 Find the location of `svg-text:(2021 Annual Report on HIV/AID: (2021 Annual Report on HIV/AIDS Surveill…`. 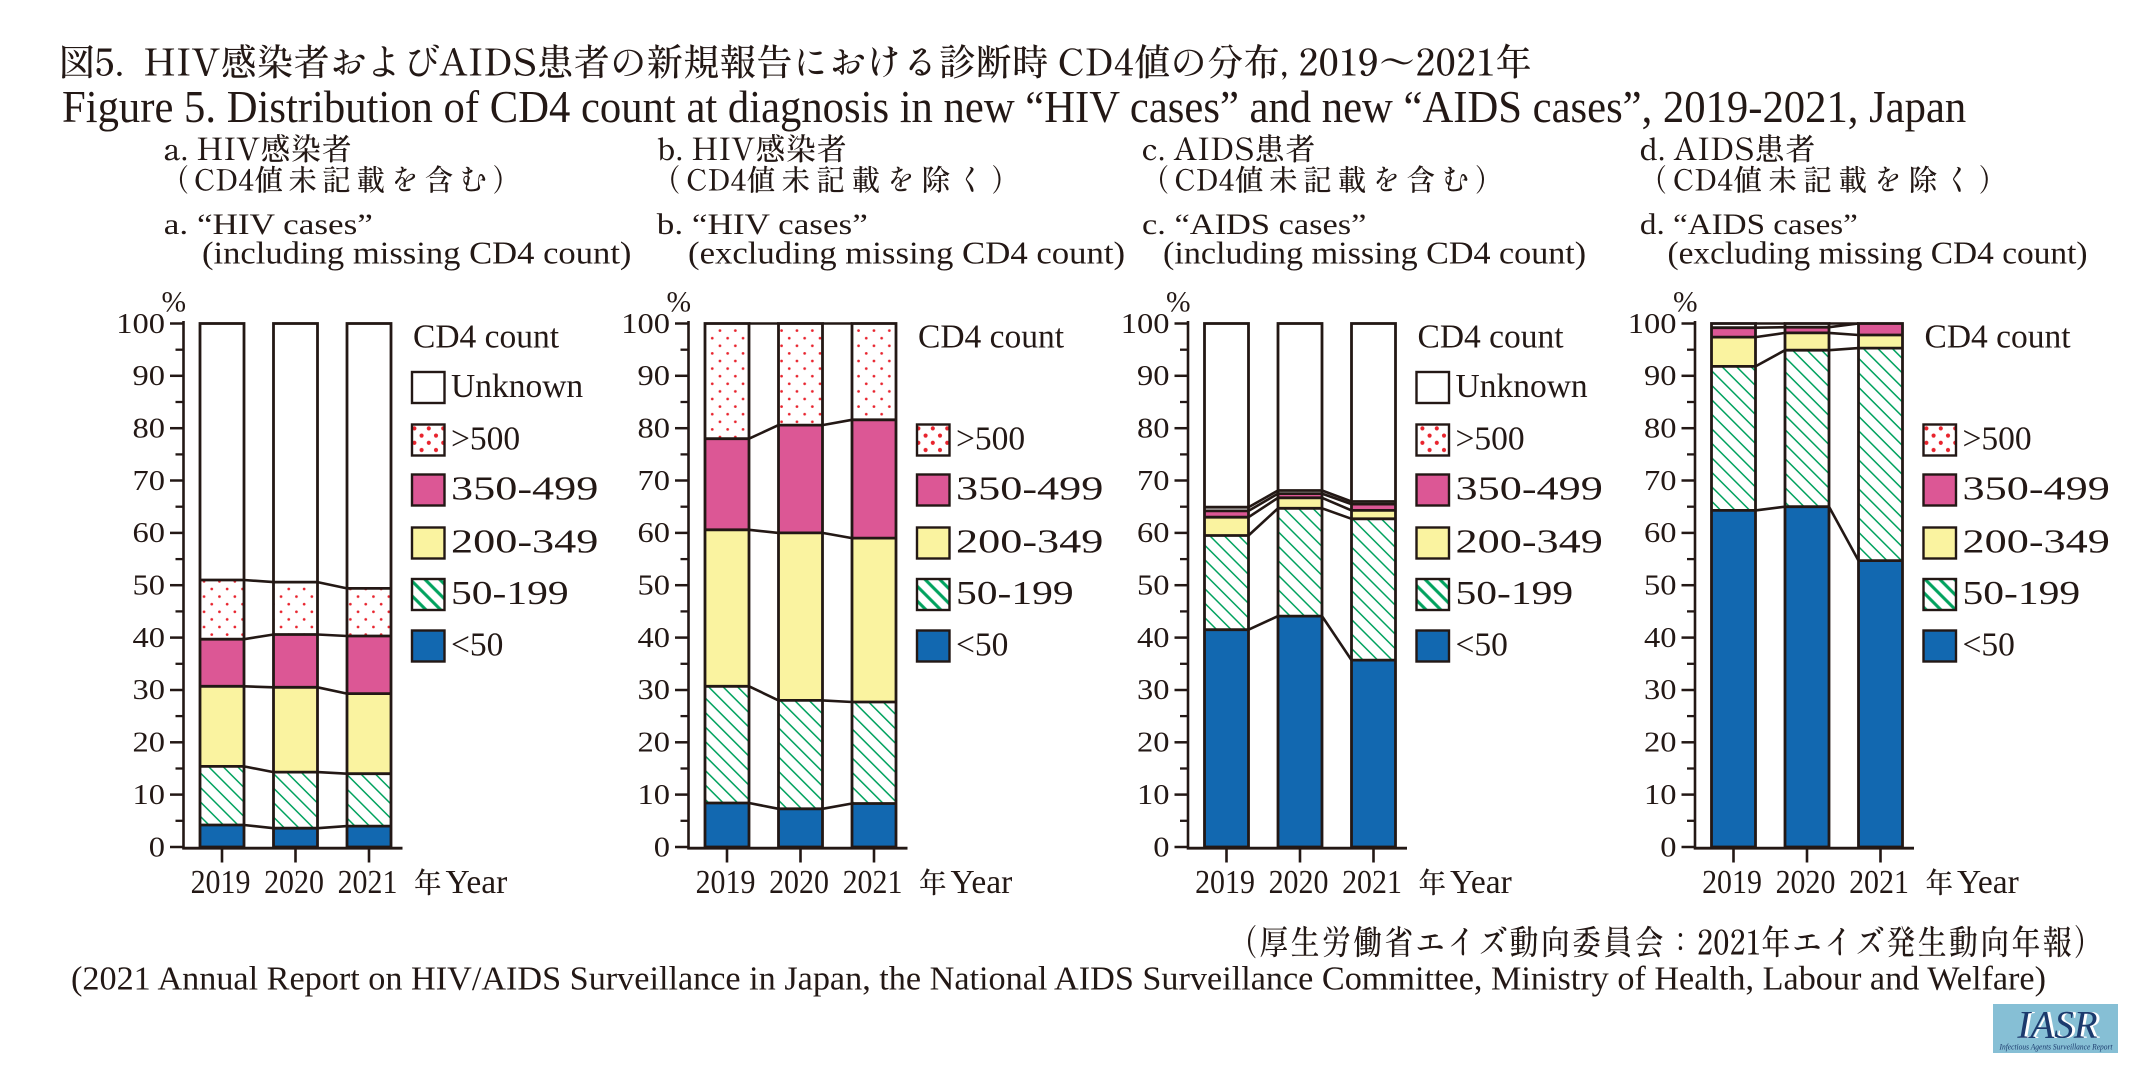

svg-text:(2021 Annual Report on HIV/AID: (2021 Annual Report on HIV/AIDS Surveill… is located at coordinates (1058, 979).